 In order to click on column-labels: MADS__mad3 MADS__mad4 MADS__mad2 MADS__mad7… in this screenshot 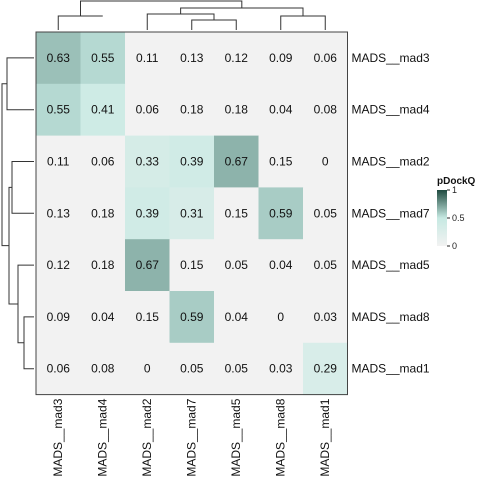, I will do `click(191, 437)`.